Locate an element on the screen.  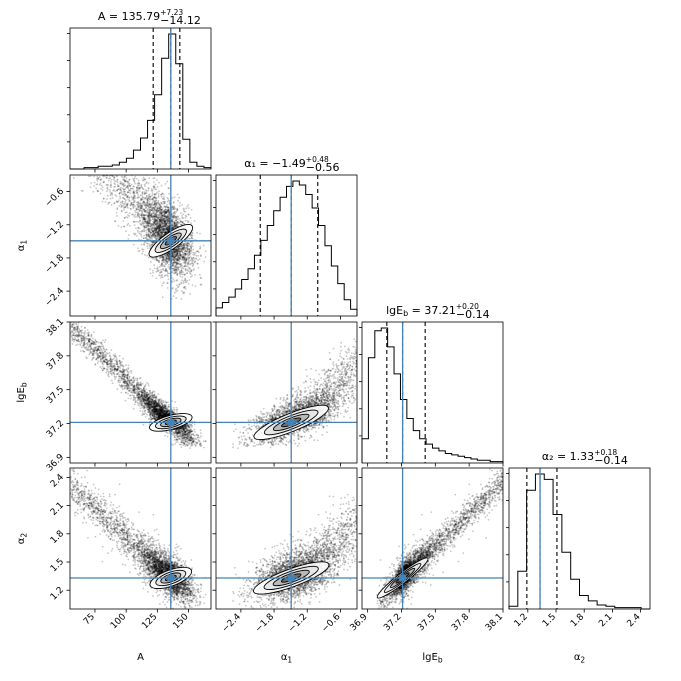
hist-steps-A is located at coordinates (141, 101).